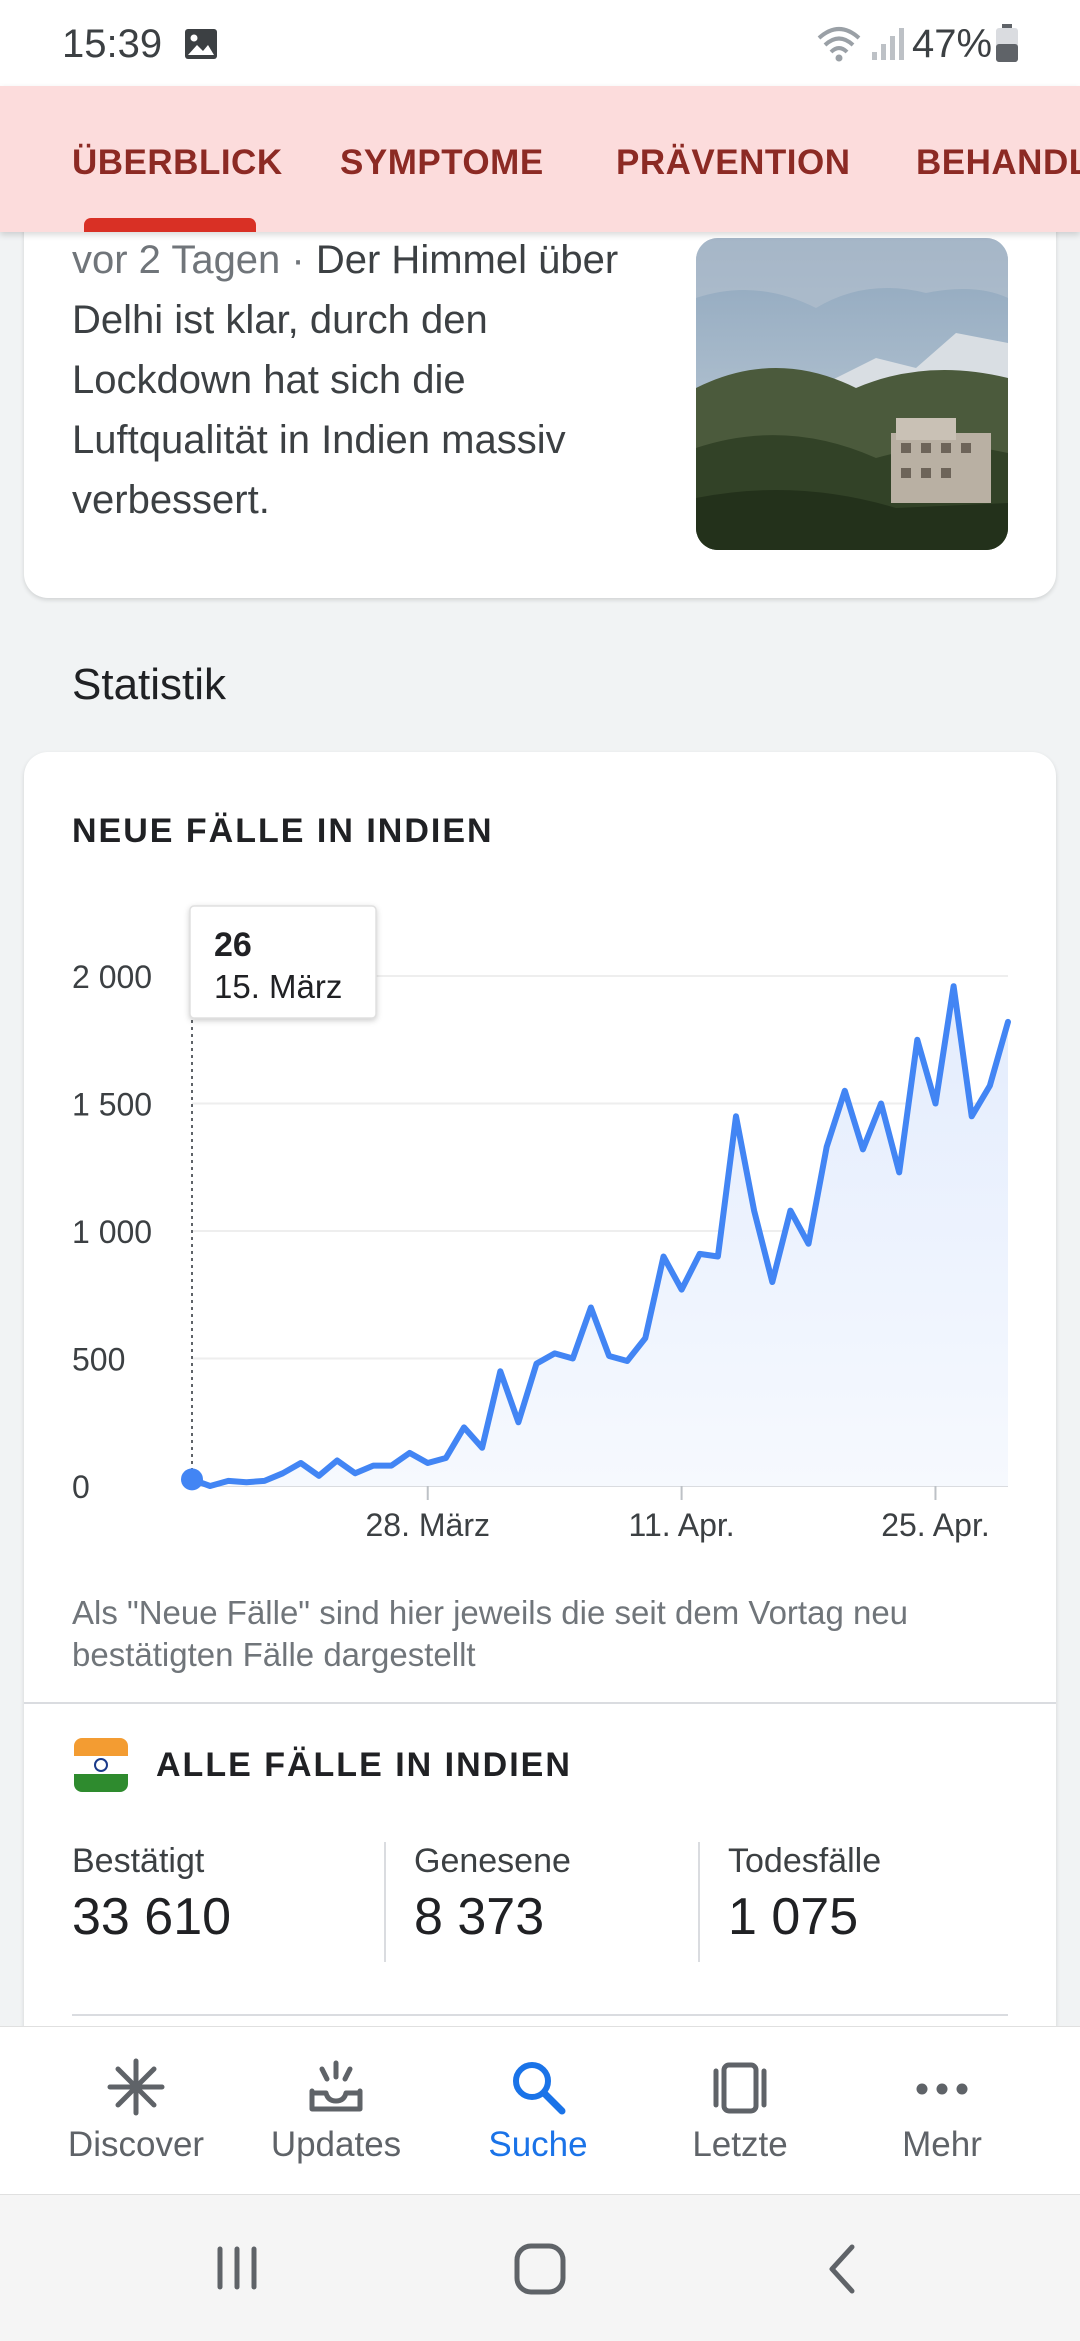 The width and height of the screenshot is (1080, 2341). What do you see at coordinates (278, 986) in the screenshot?
I see `tooltip-date: 15. März` at bounding box center [278, 986].